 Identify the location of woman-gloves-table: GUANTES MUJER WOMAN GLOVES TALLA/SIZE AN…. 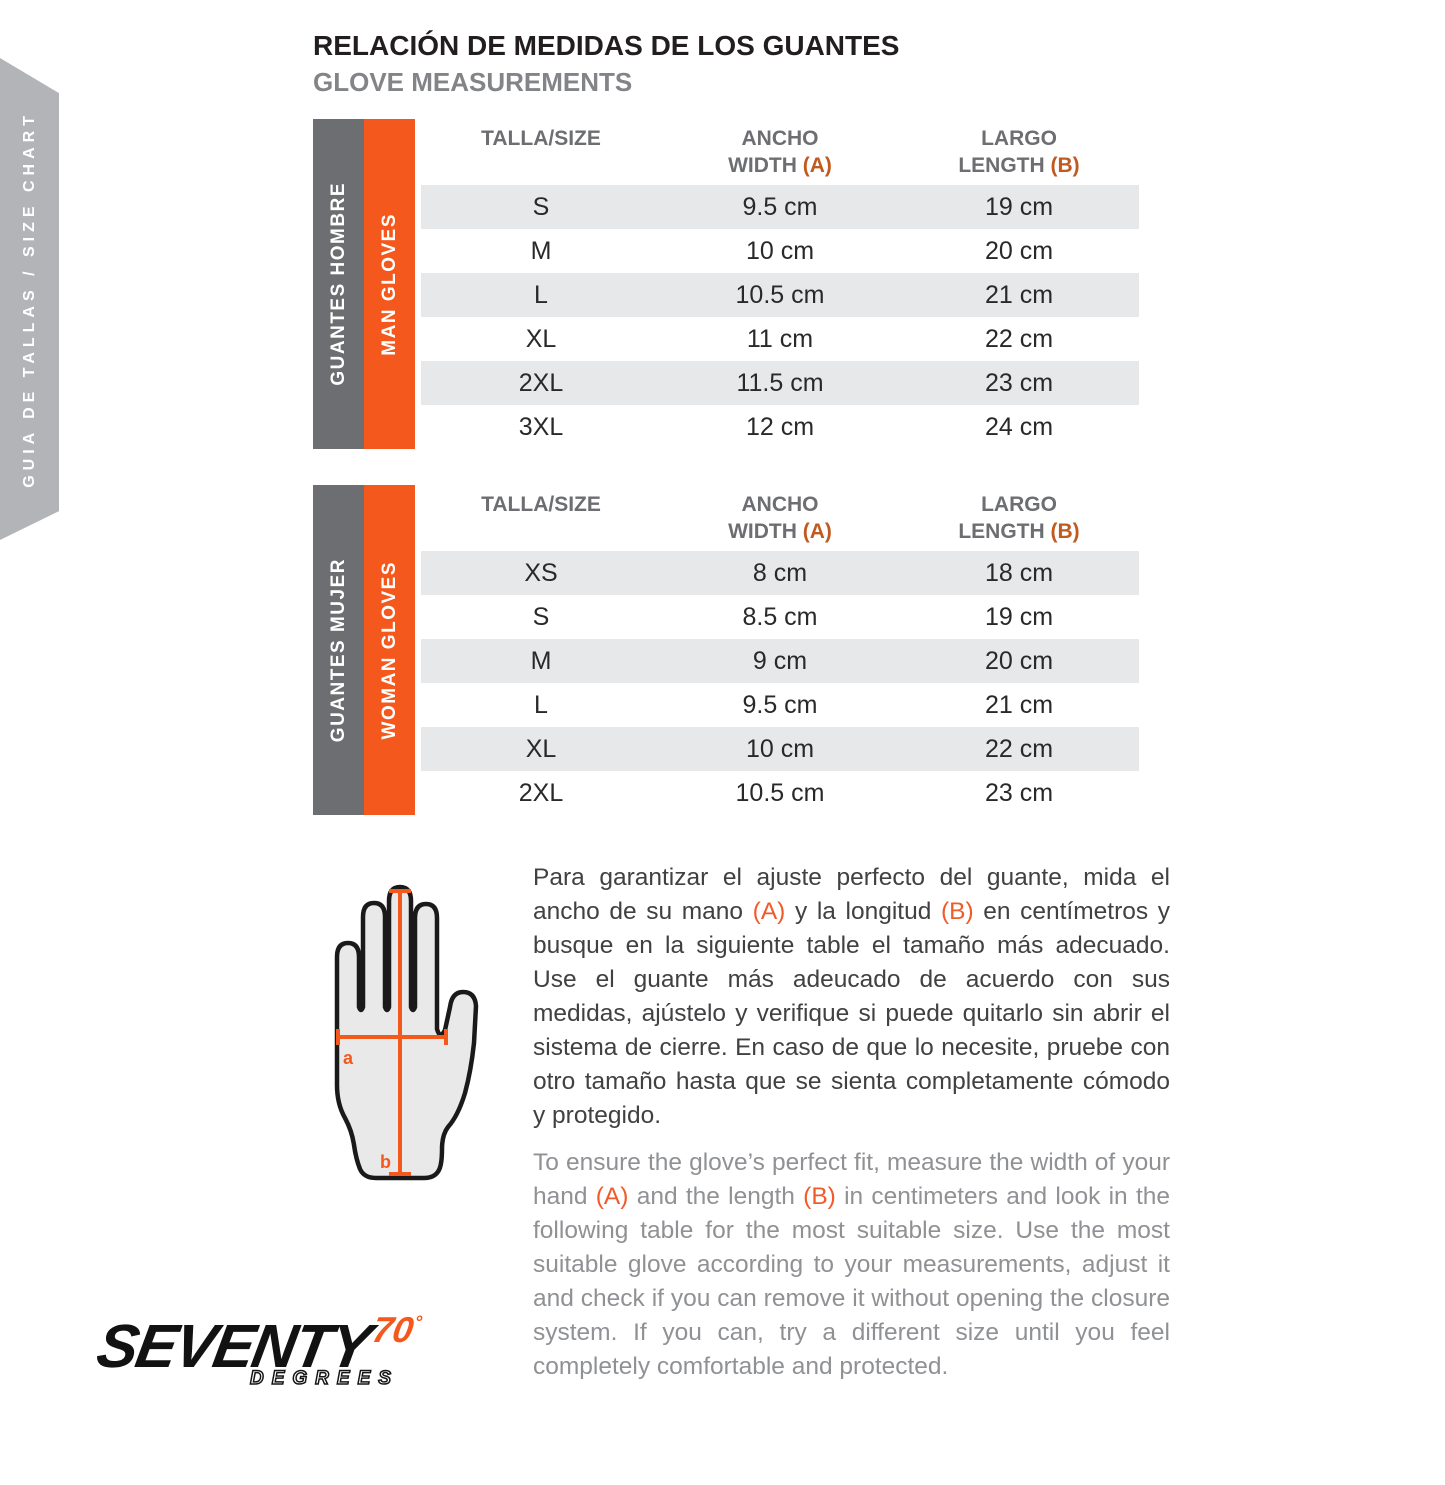
(743, 650).